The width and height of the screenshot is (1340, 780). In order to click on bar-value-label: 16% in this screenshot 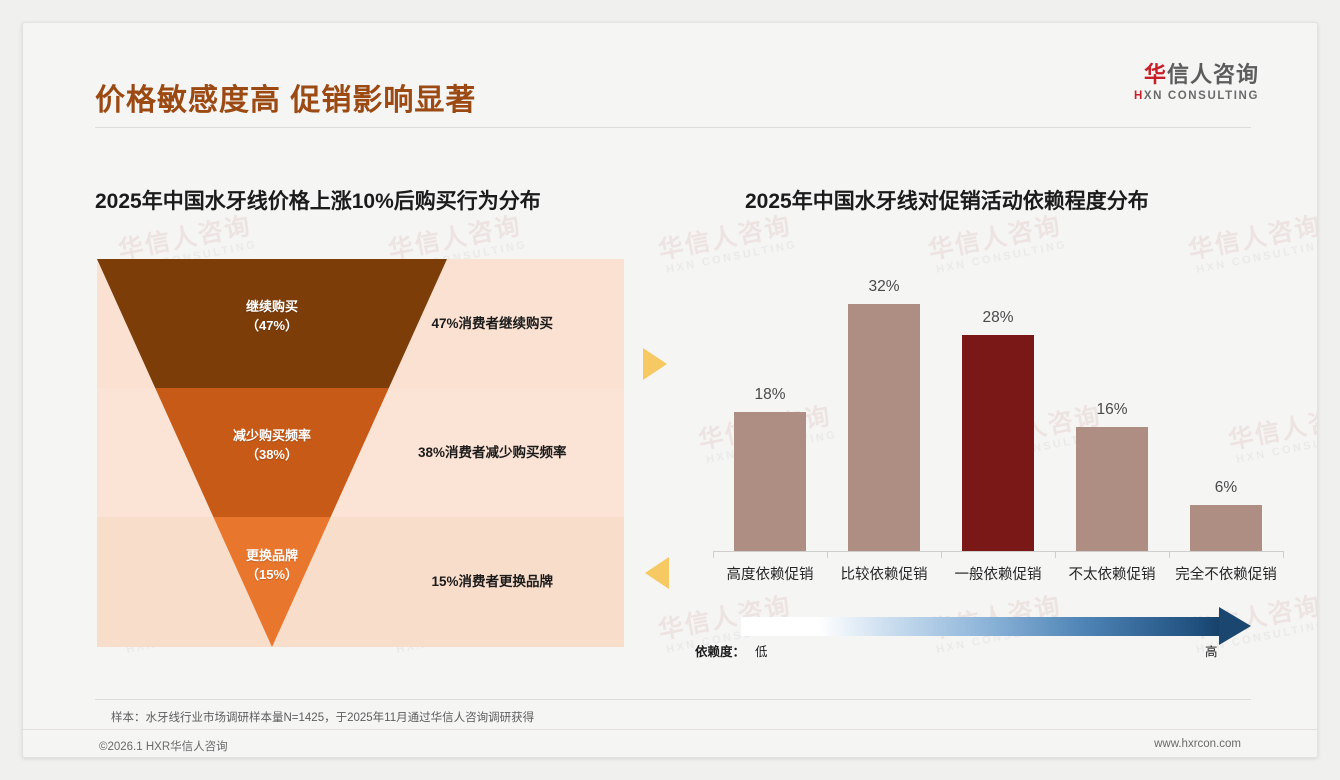, I will do `click(1112, 409)`.